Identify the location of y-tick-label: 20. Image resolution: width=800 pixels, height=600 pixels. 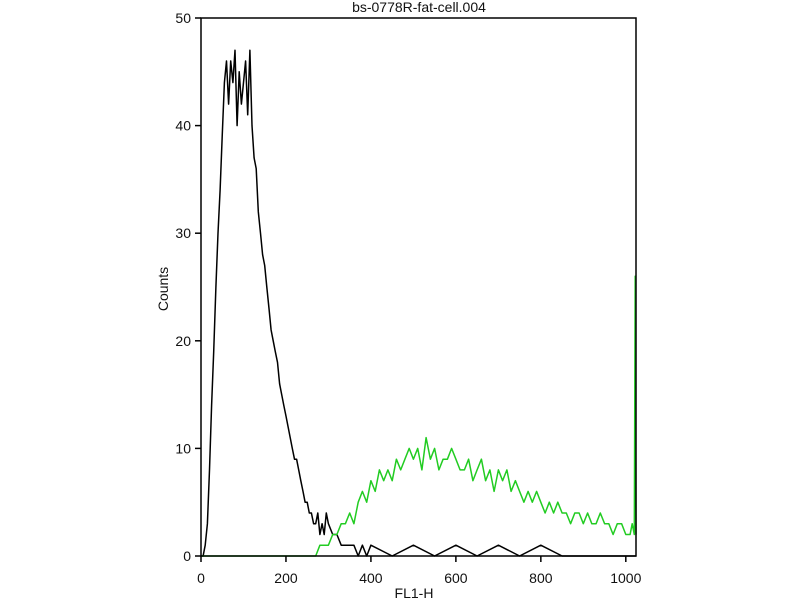
(183, 341).